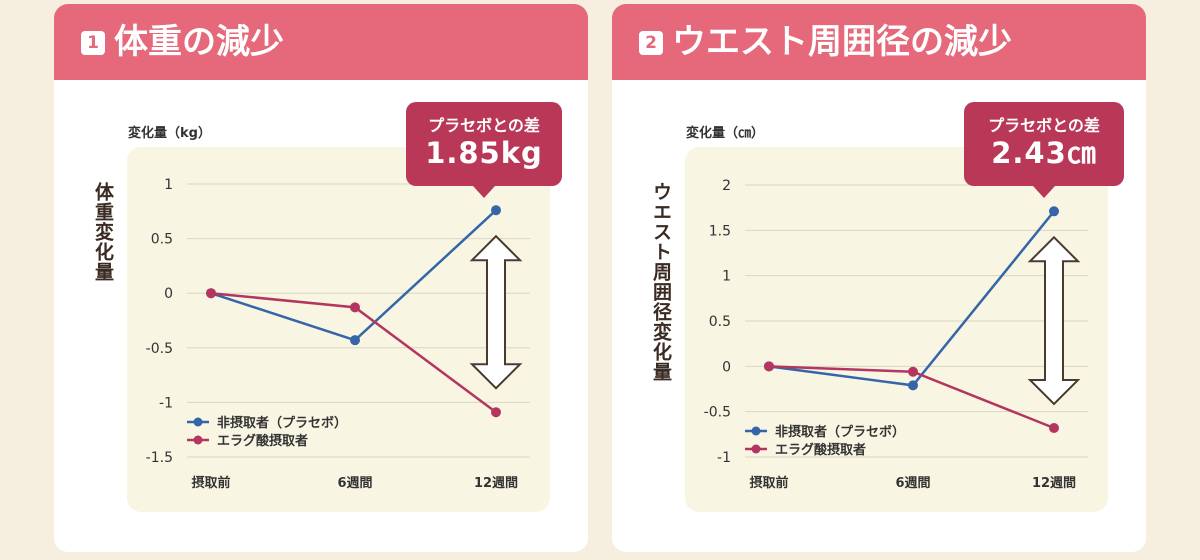 The image size is (1200, 560). What do you see at coordinates (661, 282) in the screenshot?
I see `y-axis-title: ウエスト周囲径変化量` at bounding box center [661, 282].